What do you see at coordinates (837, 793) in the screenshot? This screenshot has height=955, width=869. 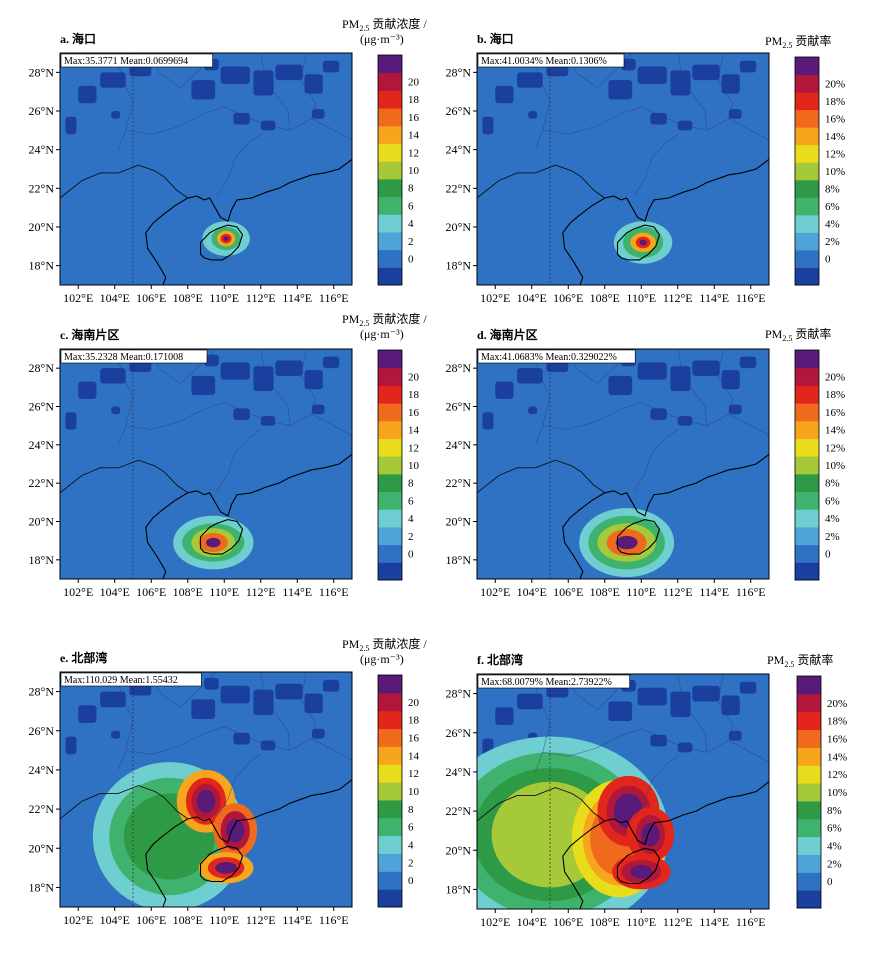 I see `colorbar-tick-label: 10%` at bounding box center [837, 793].